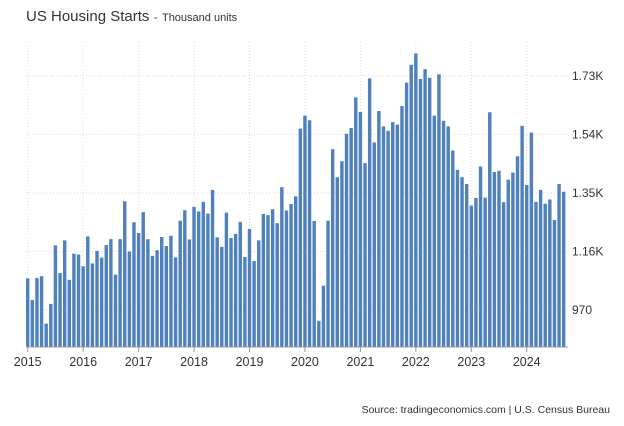 This screenshot has height=426, width=624. What do you see at coordinates (587, 134) in the screenshot?
I see `y-tick-label: 1.54K` at bounding box center [587, 134].